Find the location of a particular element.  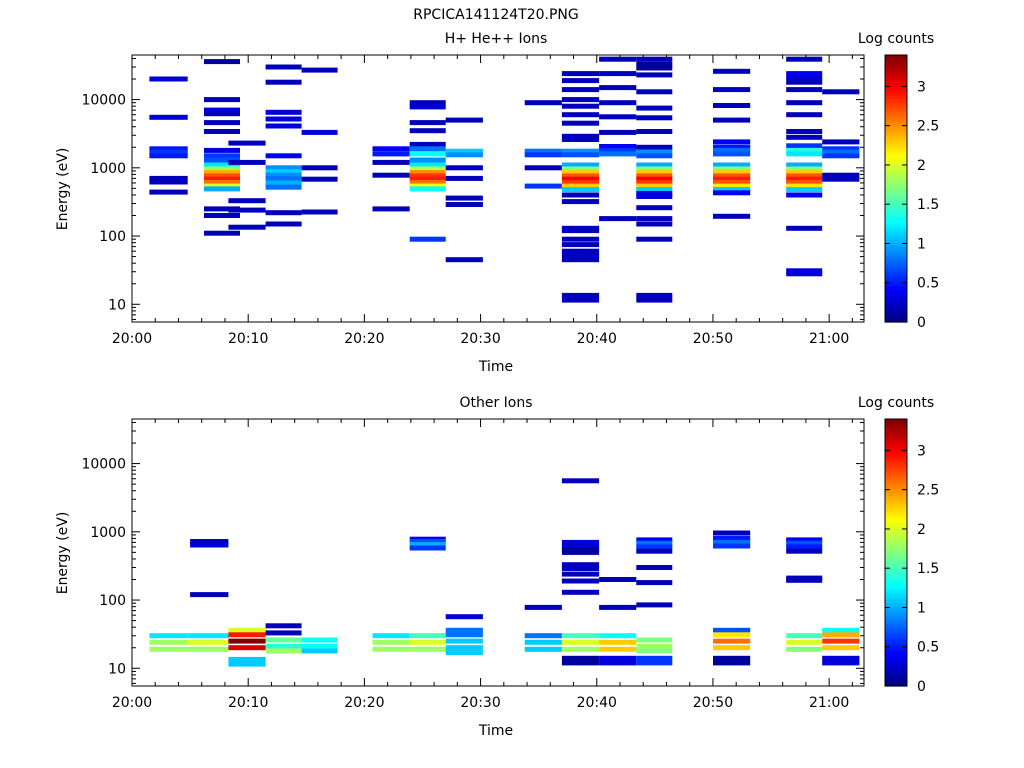

colorbar-tick-label: 1.5 is located at coordinates (928, 205).